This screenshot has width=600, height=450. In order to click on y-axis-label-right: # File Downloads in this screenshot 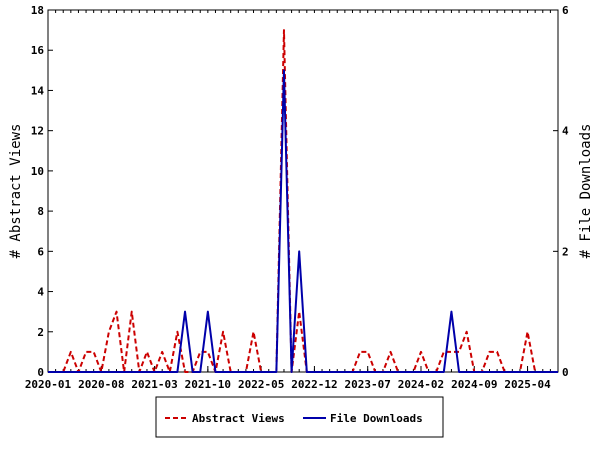, I will do `click(586, 191)`.